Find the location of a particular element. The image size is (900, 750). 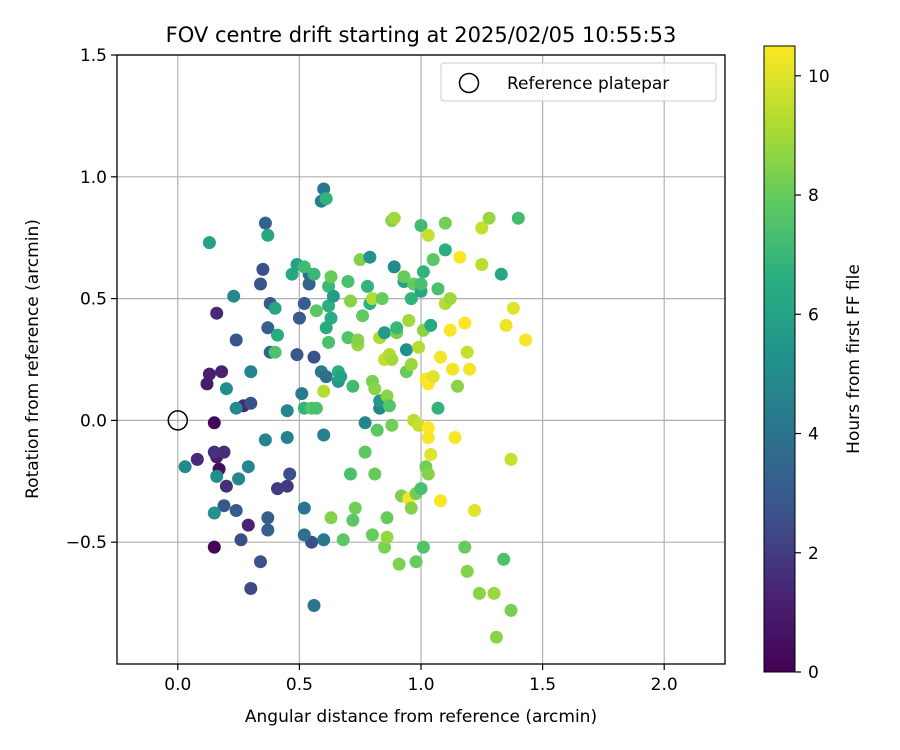

x-axis-ticks: 0.0 0.5 1.0 1.5 2.0 is located at coordinates (421, 679).